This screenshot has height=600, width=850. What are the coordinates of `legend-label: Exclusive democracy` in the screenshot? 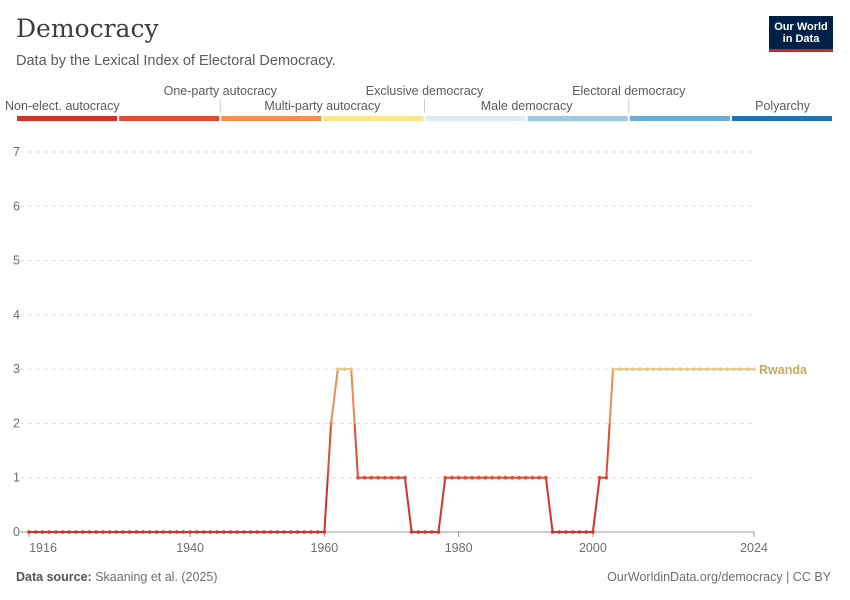 It's located at (425, 91).